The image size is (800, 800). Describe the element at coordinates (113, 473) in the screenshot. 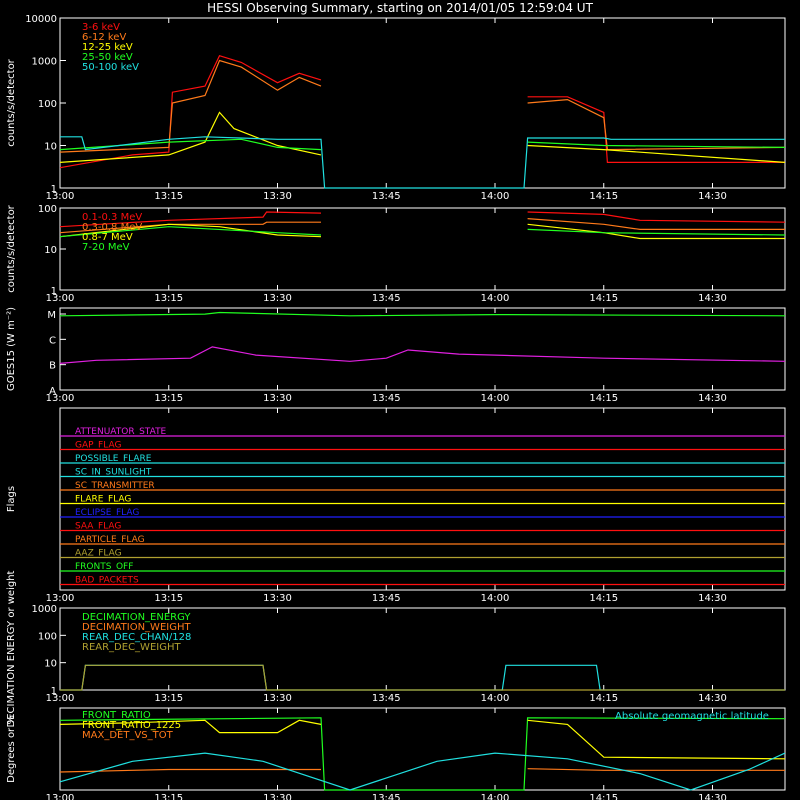

I see `flag-label: SC_IN_SUNLIGHT` at that location.